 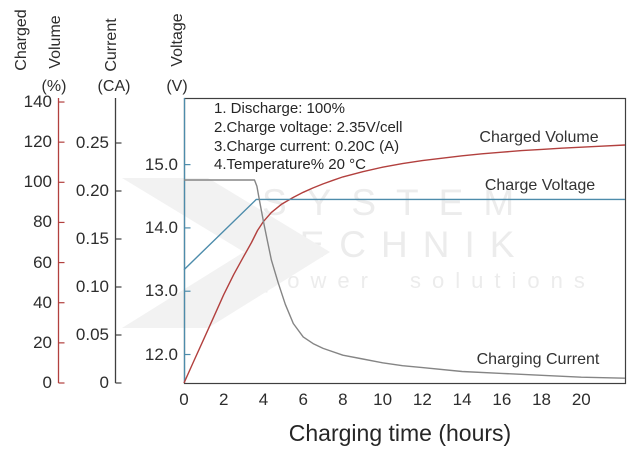 I want to click on voltage-tick-label: 15.0, so click(x=161, y=164).